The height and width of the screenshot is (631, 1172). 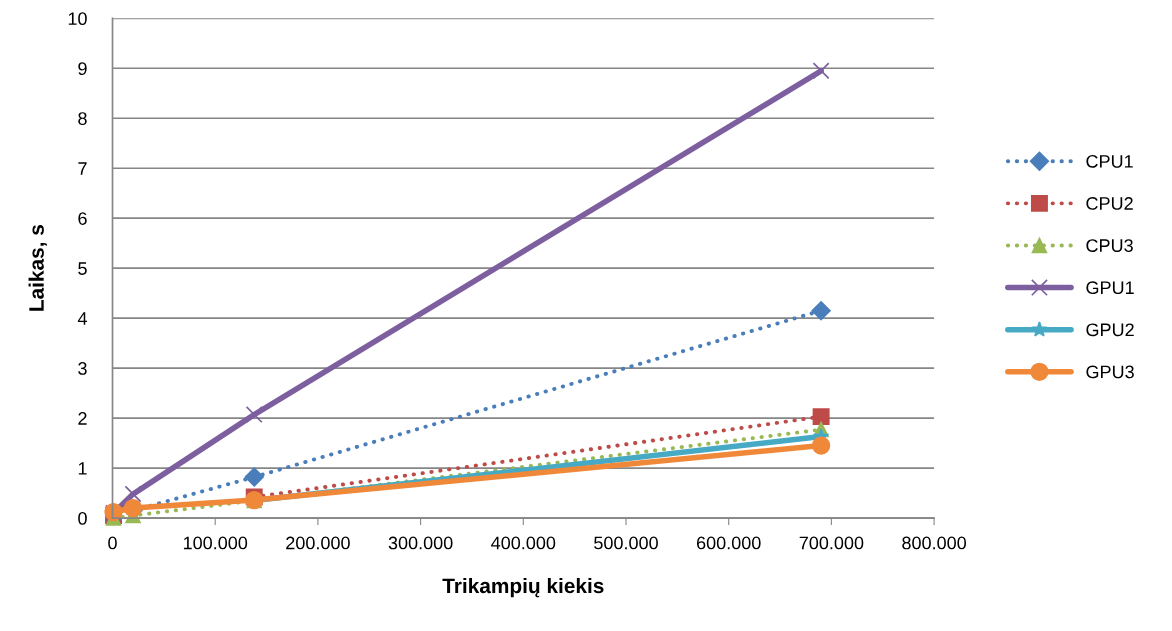 I want to click on y-tick-label: 1, so click(x=82, y=468).